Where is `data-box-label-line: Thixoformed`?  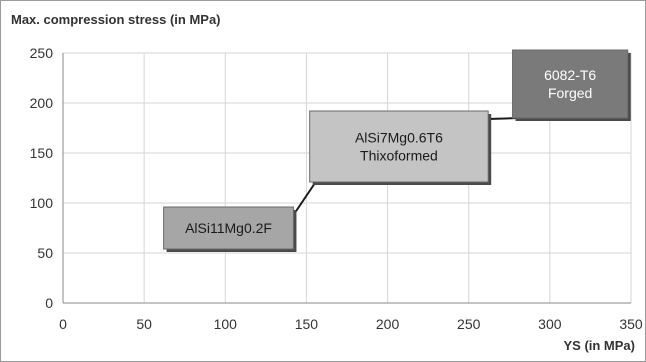
data-box-label-line: Thixoformed is located at coordinates (399, 156).